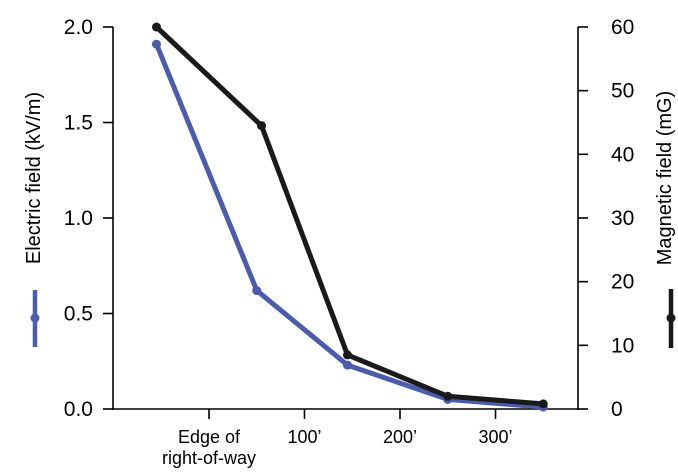 Image resolution: width=678 pixels, height=474 pixels. I want to click on x-tick-label: 200’, so click(400, 437).